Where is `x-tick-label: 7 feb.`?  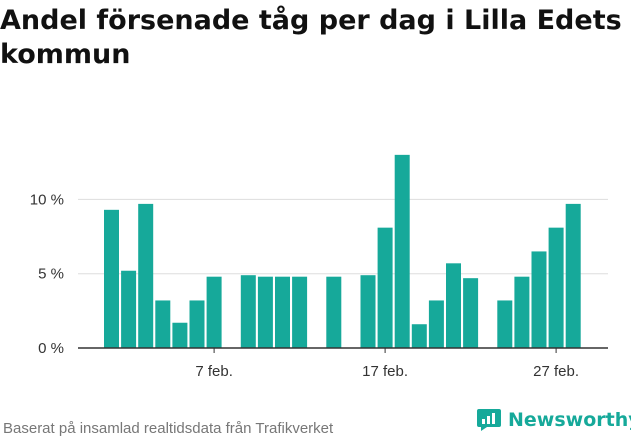 x-tick-label: 7 feb. is located at coordinates (214, 371).